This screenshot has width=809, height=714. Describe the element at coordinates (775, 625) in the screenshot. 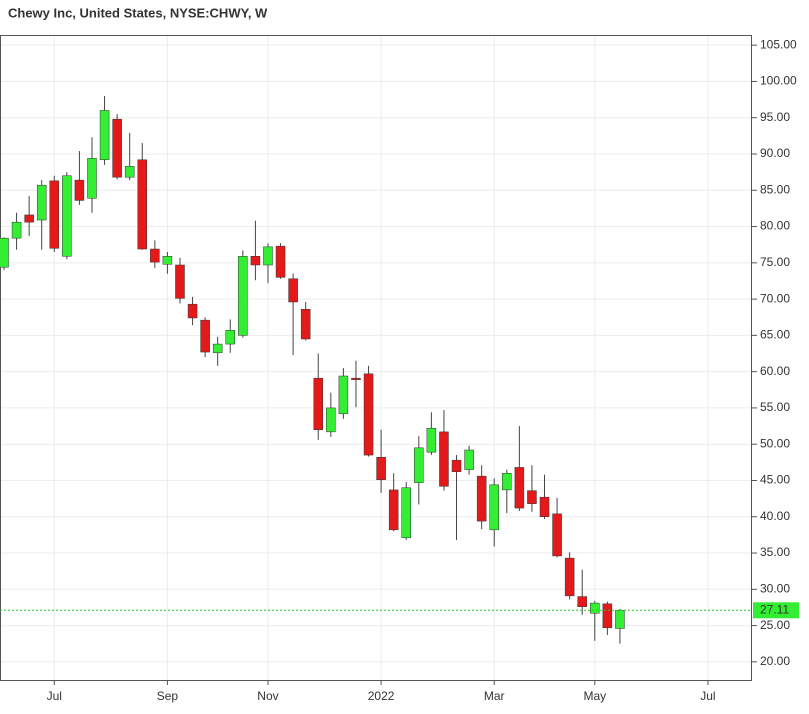

I see `y-tick-label: 25.00` at that location.